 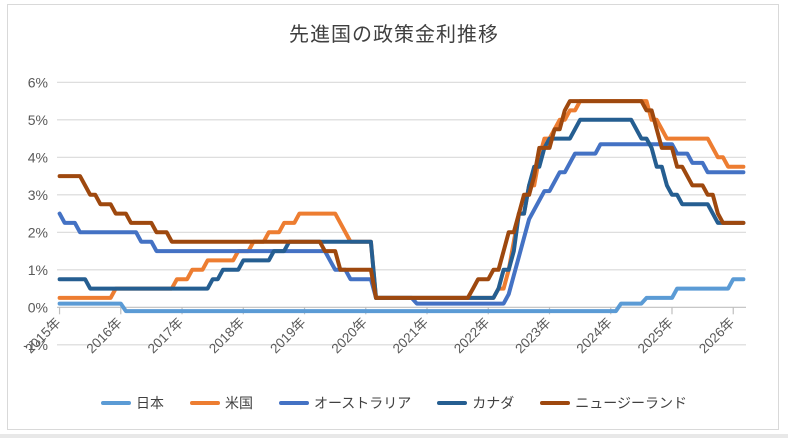 I want to click on legend: 日本 米国 オーストラリア カナダ ニュージーランド, so click(x=394, y=403).